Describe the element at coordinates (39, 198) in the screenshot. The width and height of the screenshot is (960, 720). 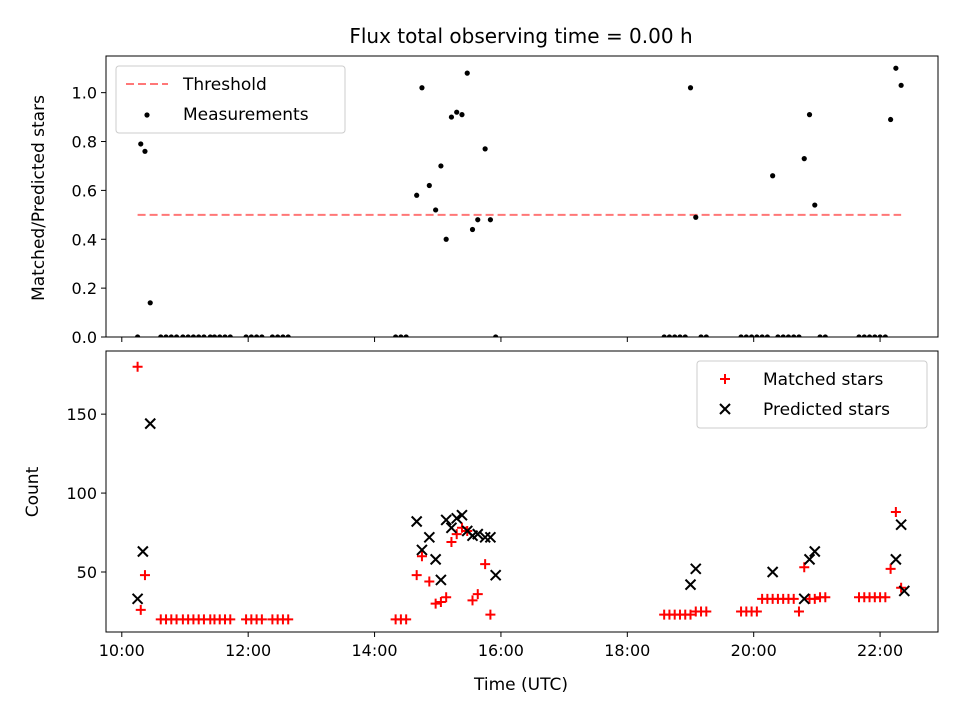
I see `ratio-y-axis-label: Matched/Predicted stars` at that location.